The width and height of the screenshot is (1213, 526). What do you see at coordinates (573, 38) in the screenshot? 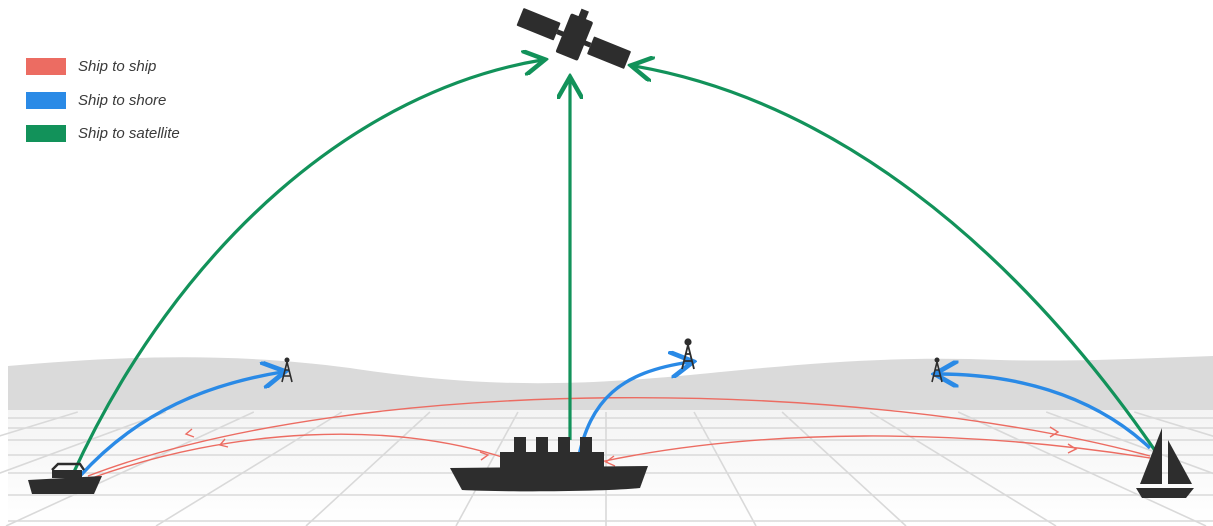
I see `satellite-icon` at bounding box center [573, 38].